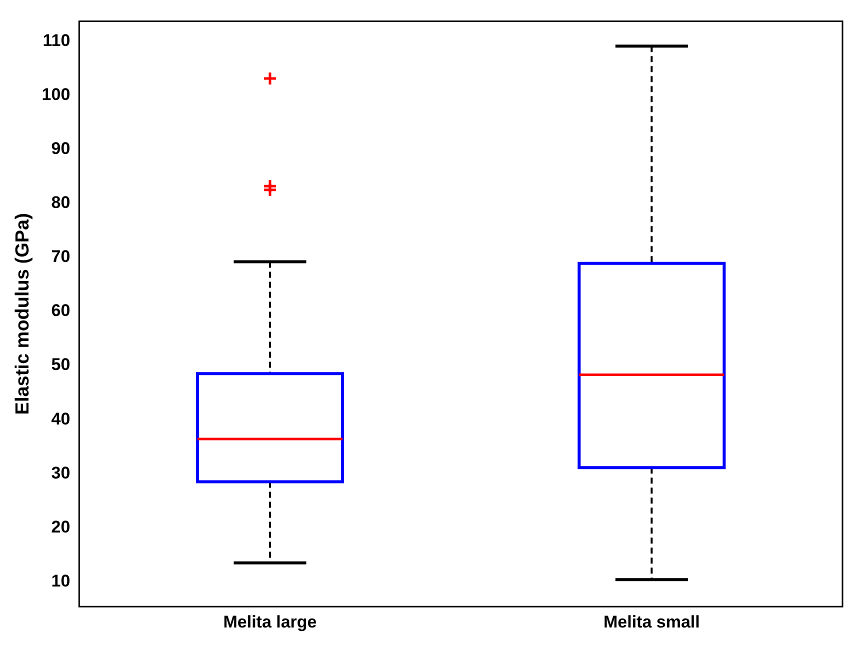 This screenshot has width=859, height=647. Describe the element at coordinates (56, 94) in the screenshot. I see `y-tick-label: 100` at that location.